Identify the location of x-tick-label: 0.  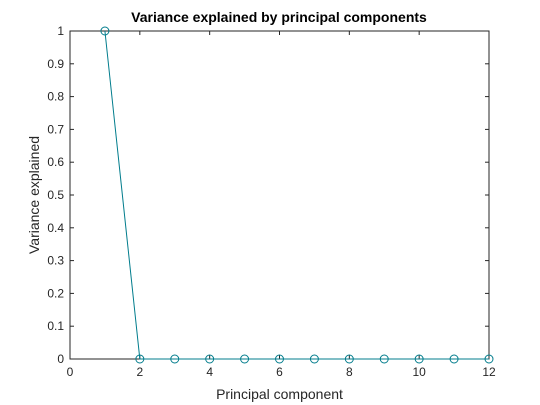
(70, 372).